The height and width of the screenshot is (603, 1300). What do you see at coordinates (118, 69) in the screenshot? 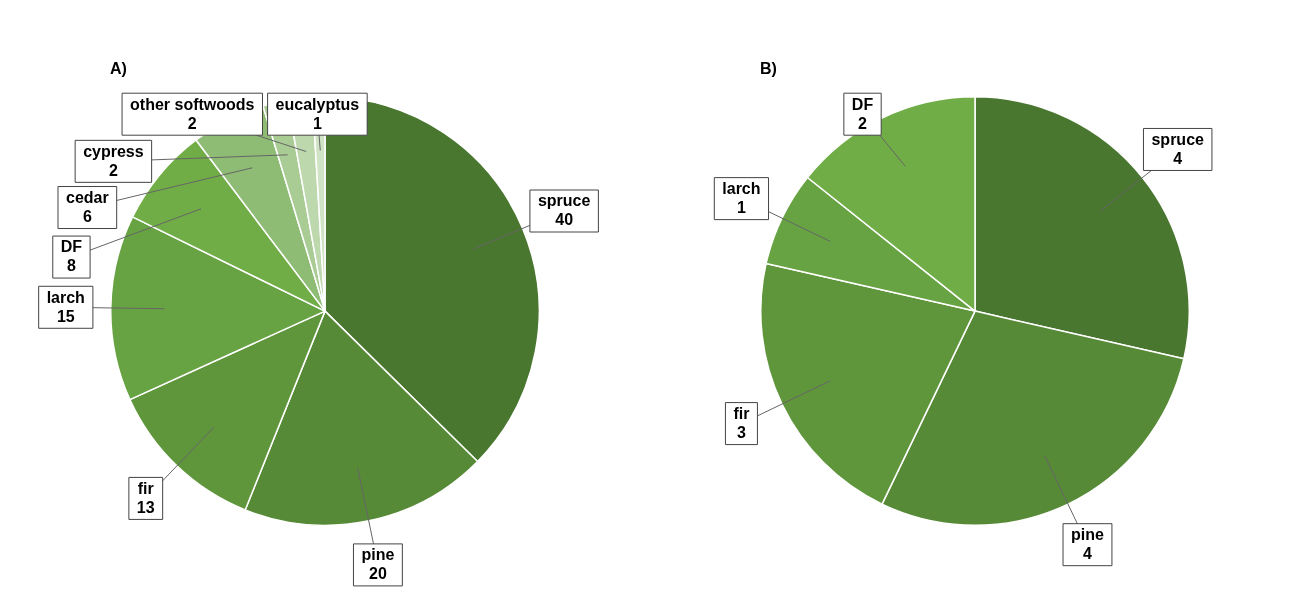
I see `chart-title: A)` at bounding box center [118, 69].